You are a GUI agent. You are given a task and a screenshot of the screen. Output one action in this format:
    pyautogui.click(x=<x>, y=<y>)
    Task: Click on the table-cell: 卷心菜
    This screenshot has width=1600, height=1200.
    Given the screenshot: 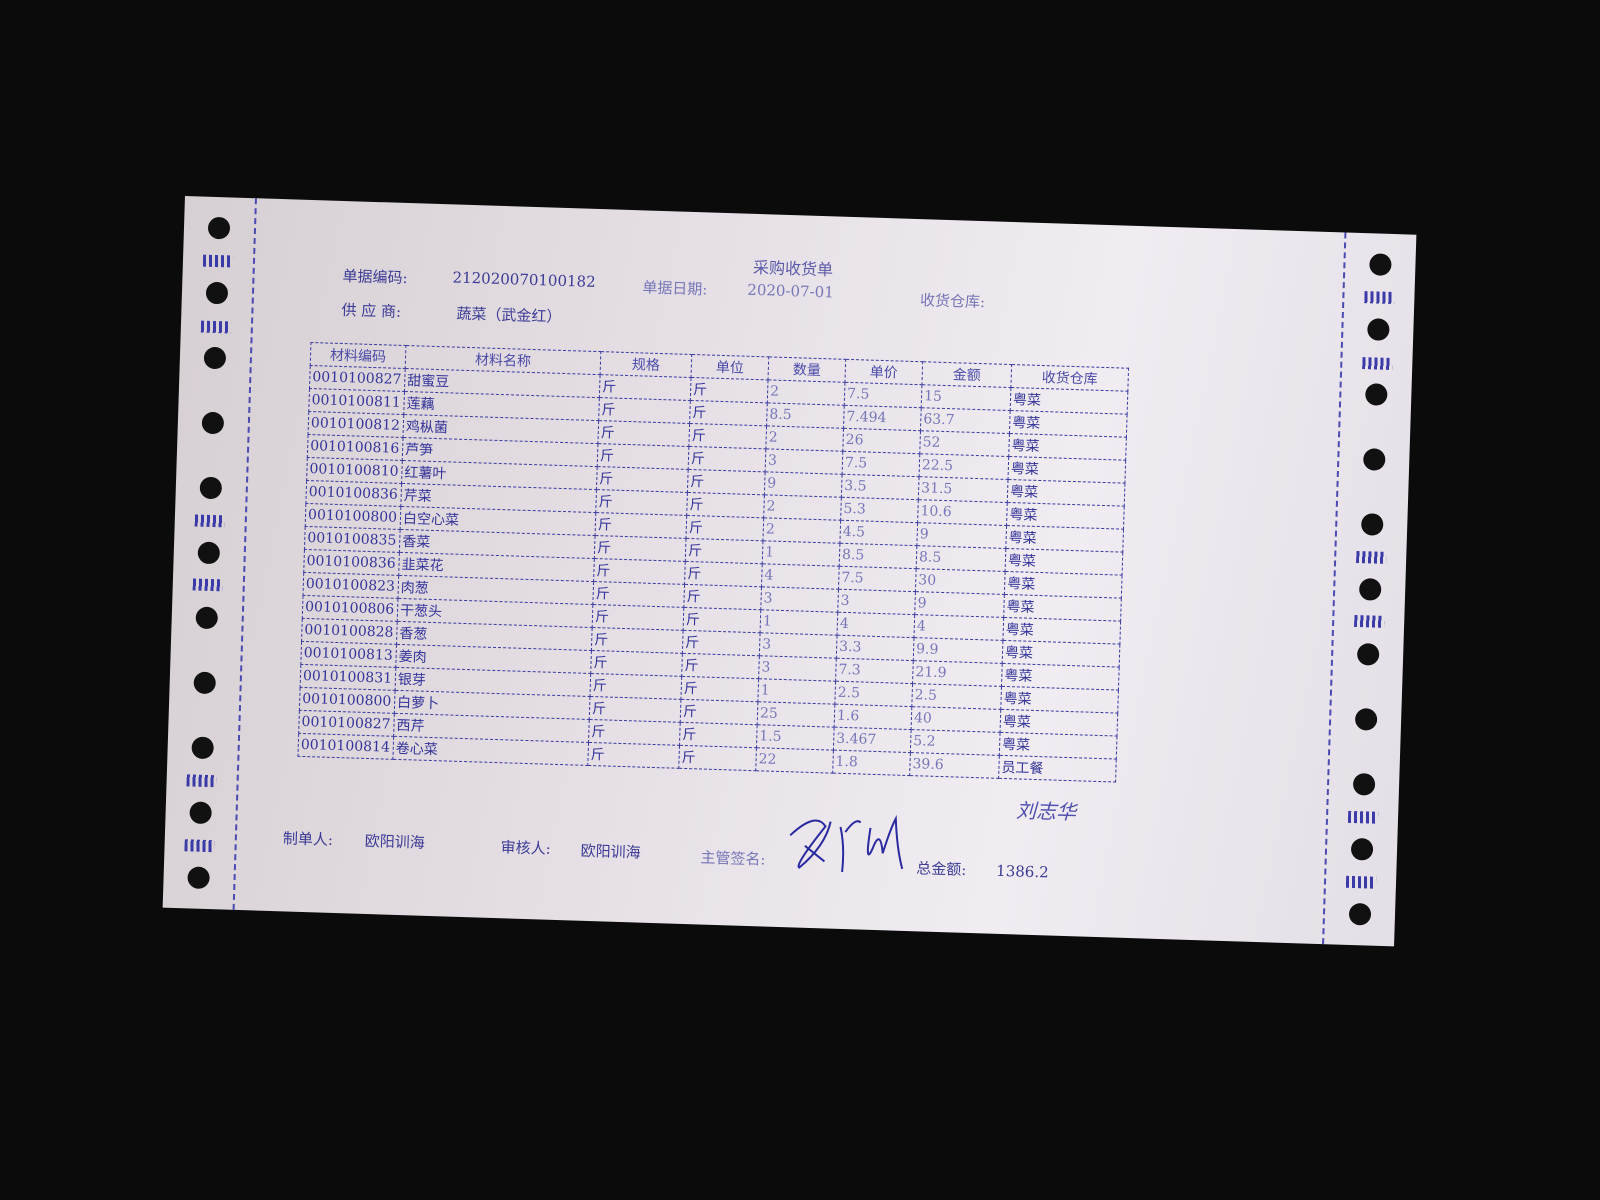 What is the action you would take?
    pyautogui.click(x=490, y=751)
    